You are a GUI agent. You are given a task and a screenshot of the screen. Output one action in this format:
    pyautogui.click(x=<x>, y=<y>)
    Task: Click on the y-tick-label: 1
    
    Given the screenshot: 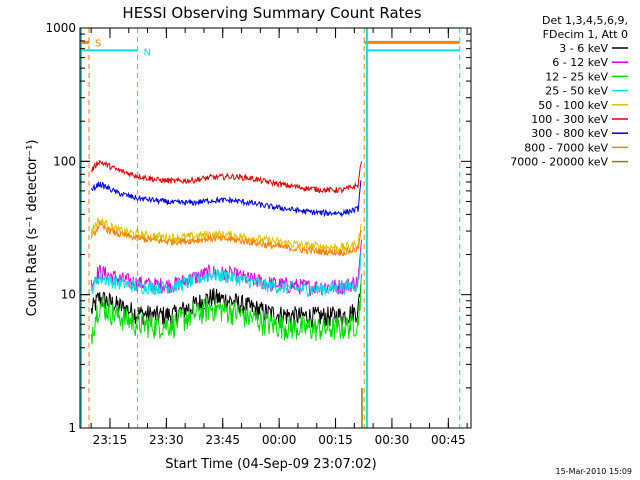 What is the action you would take?
    pyautogui.click(x=72, y=428)
    